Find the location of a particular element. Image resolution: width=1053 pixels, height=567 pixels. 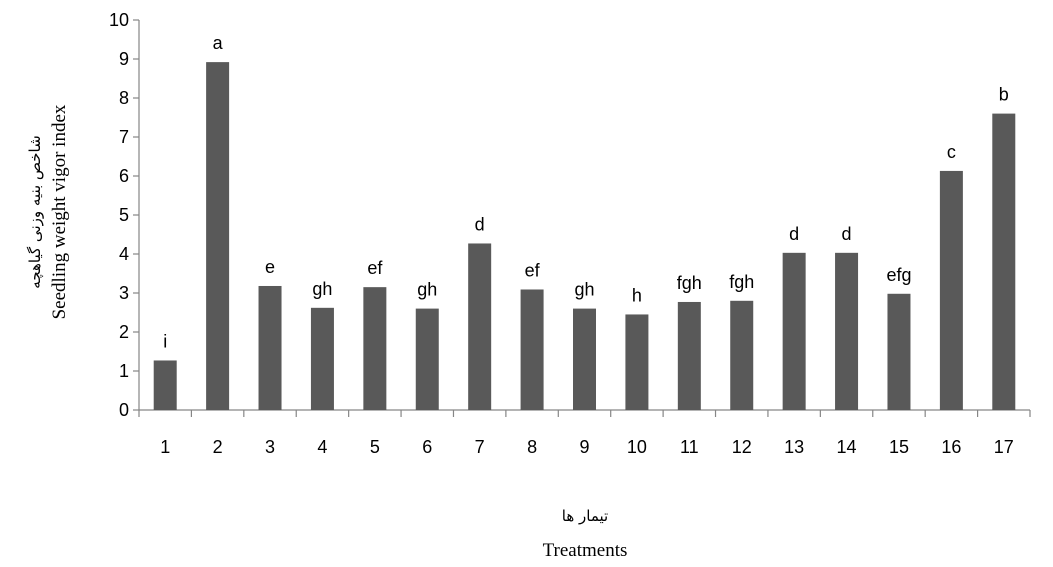

x-tick-label: 5 is located at coordinates (375, 447).